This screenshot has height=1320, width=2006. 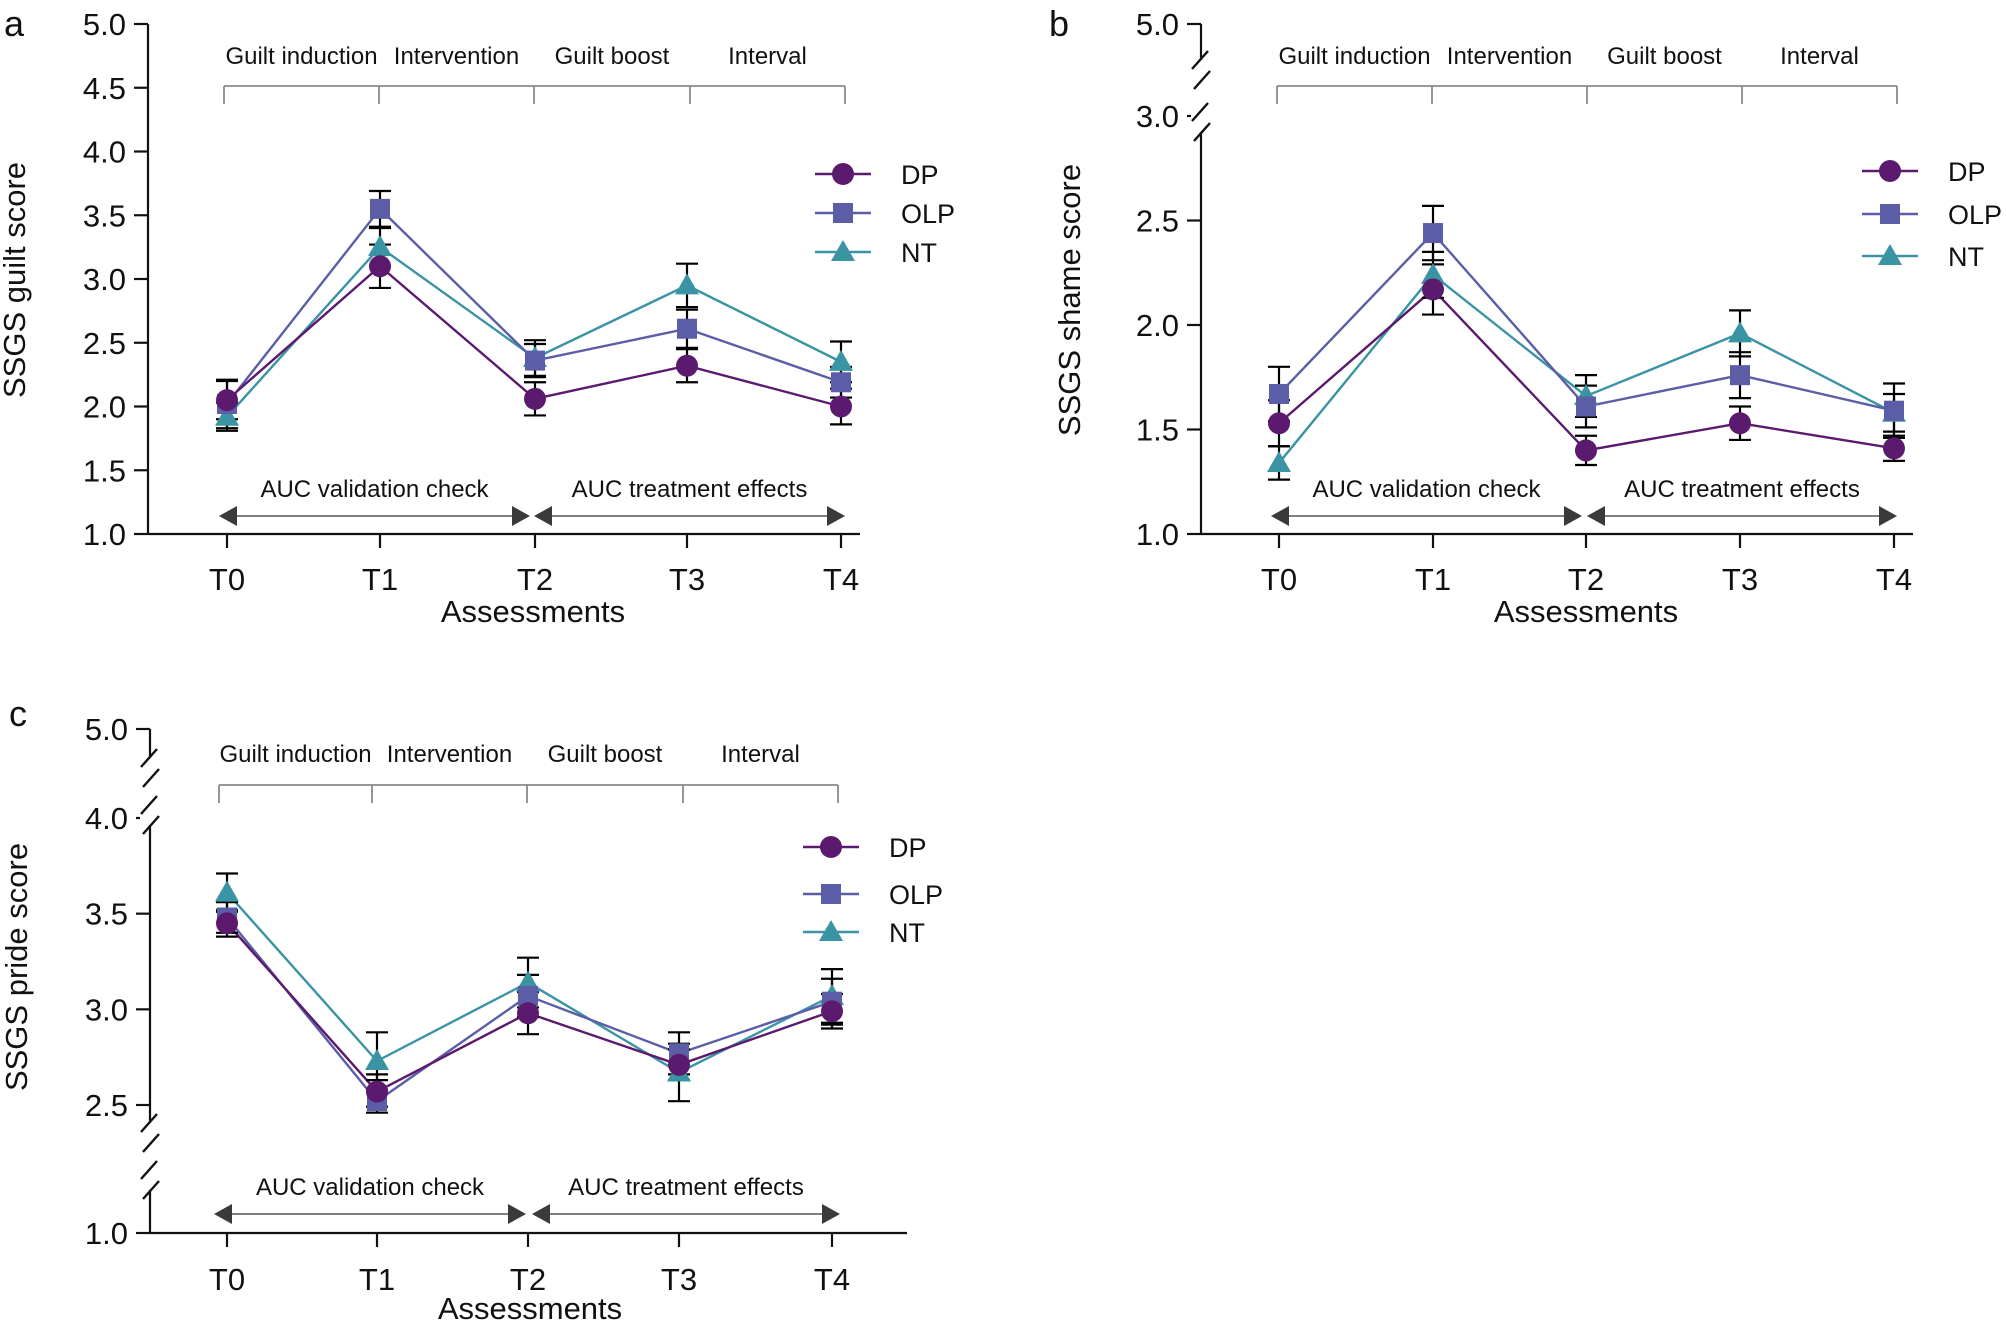 I want to click on panel-label: a, so click(x=14, y=23).